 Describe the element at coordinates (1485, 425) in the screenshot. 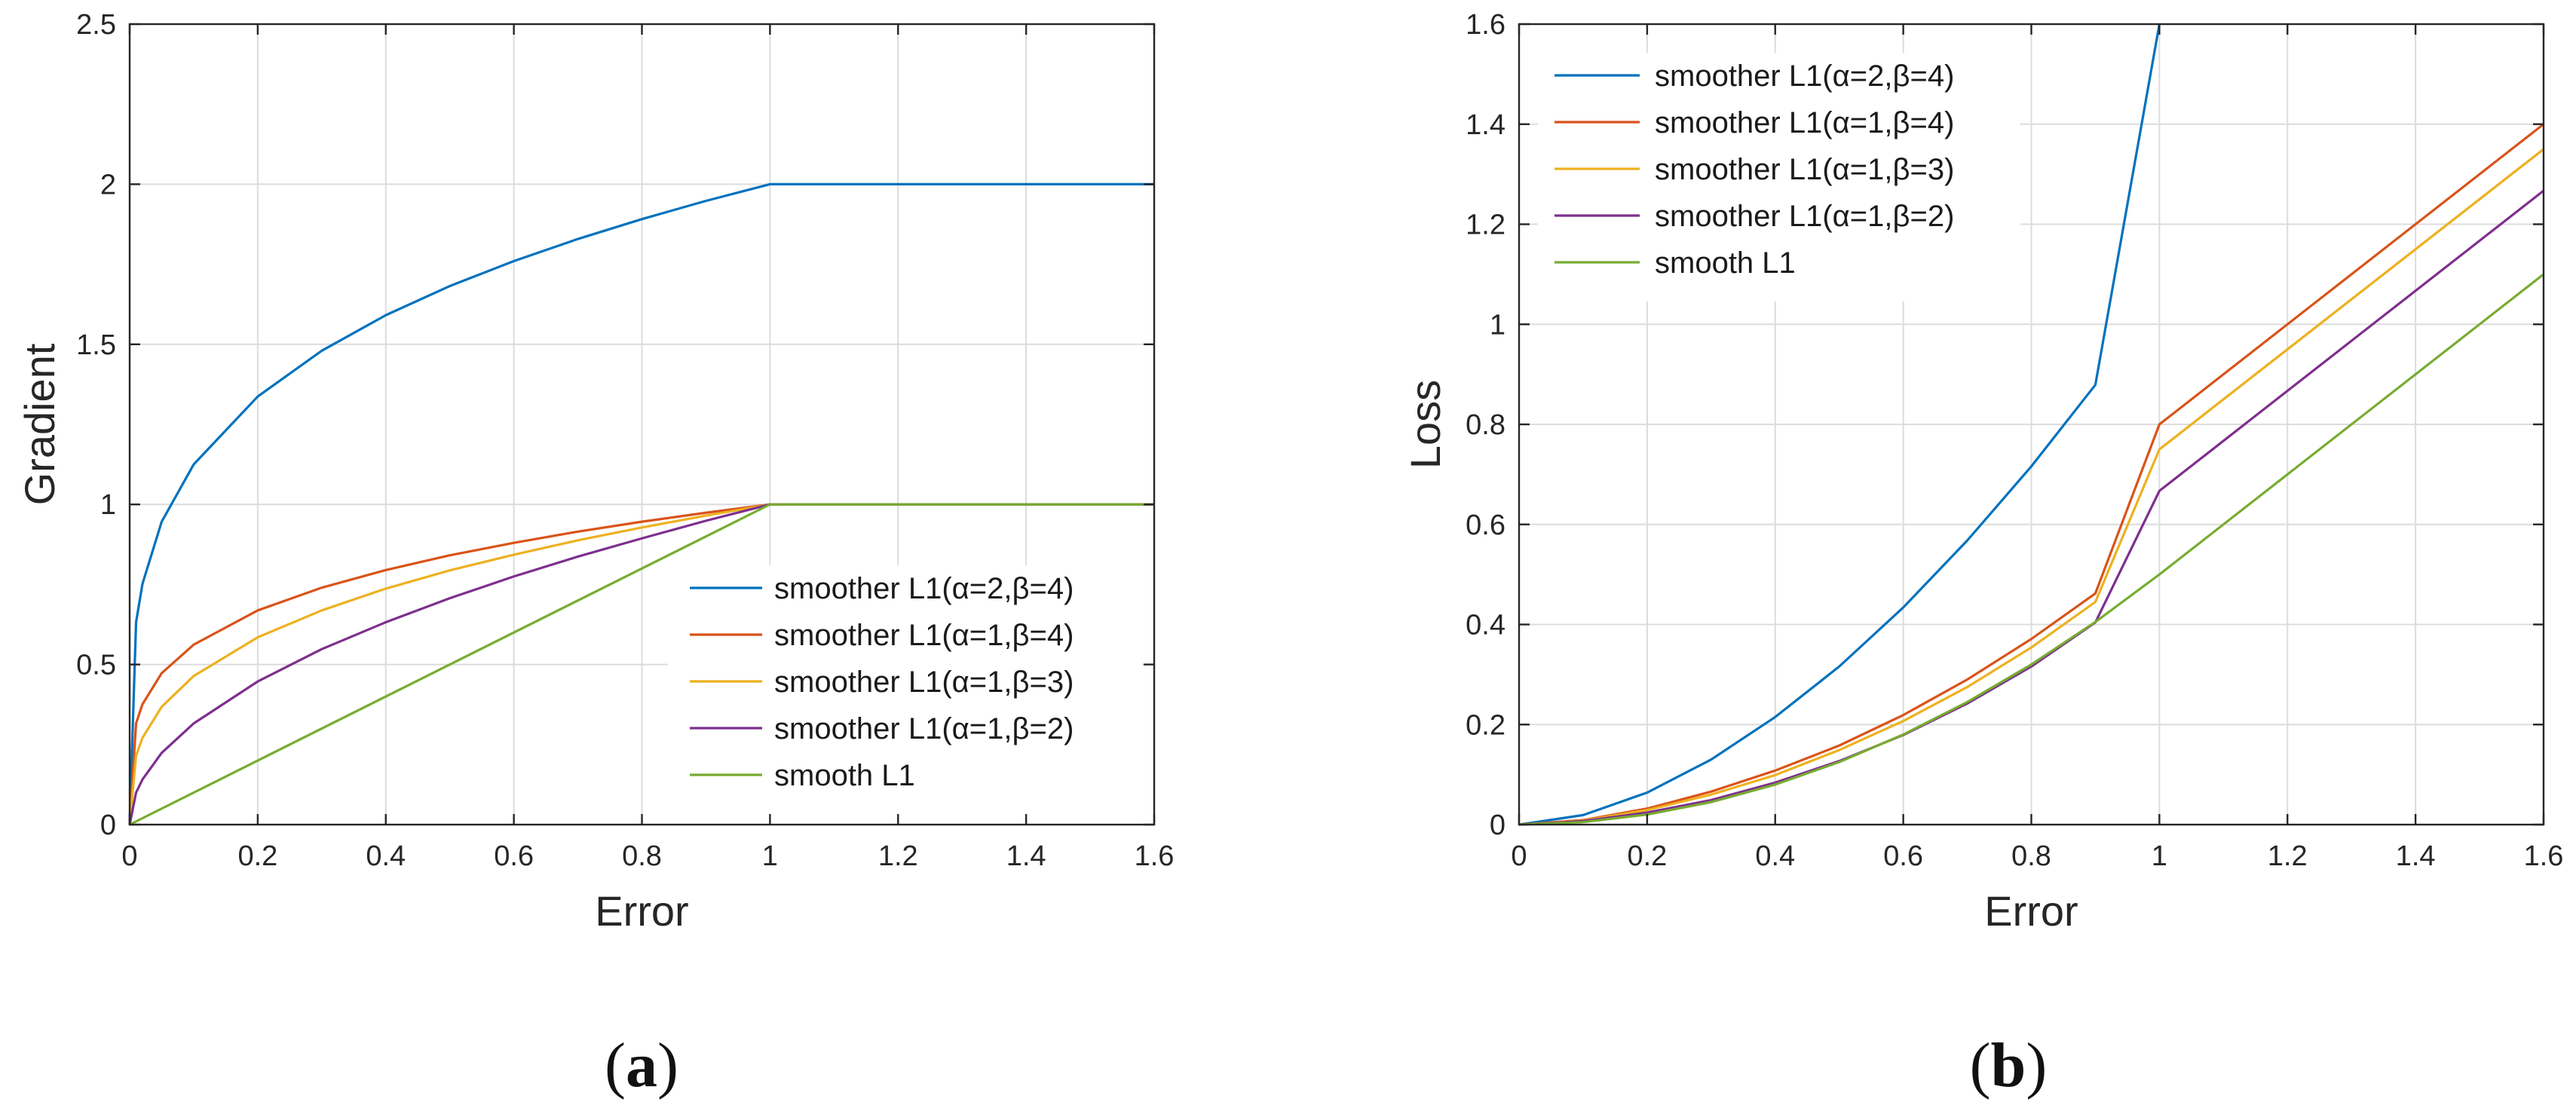

I see `y-tick-label: 0.8` at that location.